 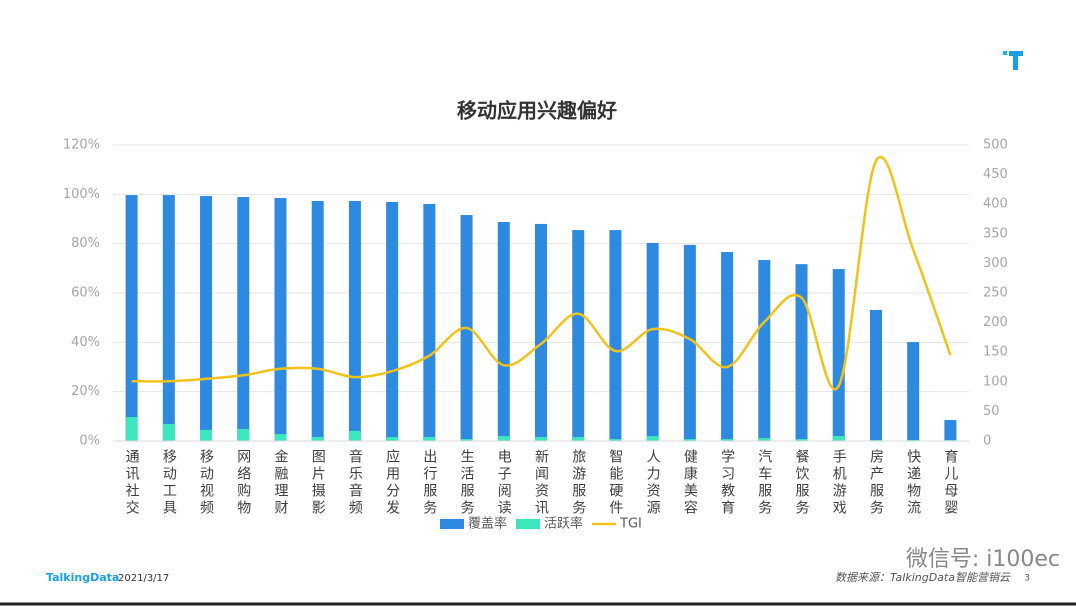 I want to click on y2-tick-label: 150, so click(x=995, y=352).